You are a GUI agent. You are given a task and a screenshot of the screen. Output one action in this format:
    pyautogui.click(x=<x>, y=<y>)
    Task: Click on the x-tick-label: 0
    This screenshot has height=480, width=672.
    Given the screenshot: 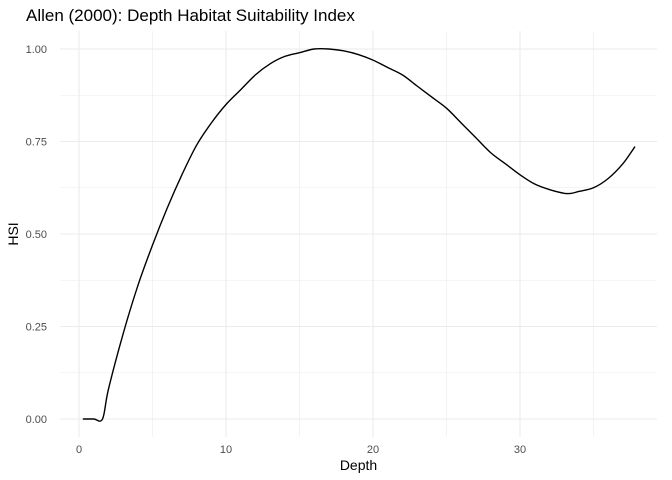 What is the action you would take?
    pyautogui.click(x=79, y=450)
    